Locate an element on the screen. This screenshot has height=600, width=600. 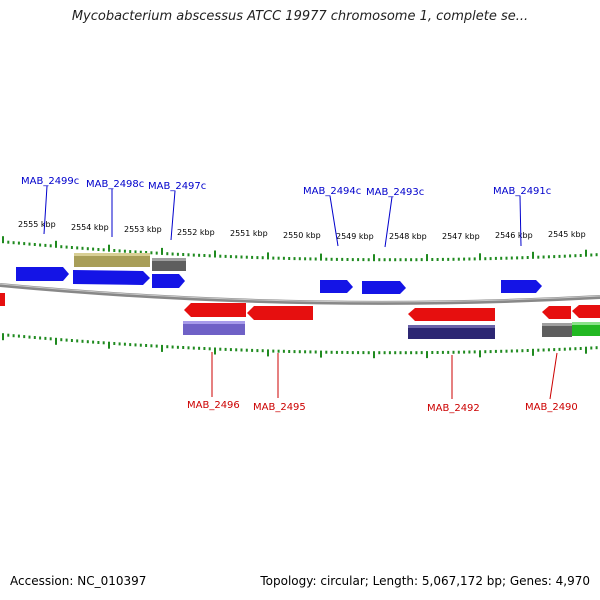
gene-arrow-mab-2493c is located at coordinates (384, 287).